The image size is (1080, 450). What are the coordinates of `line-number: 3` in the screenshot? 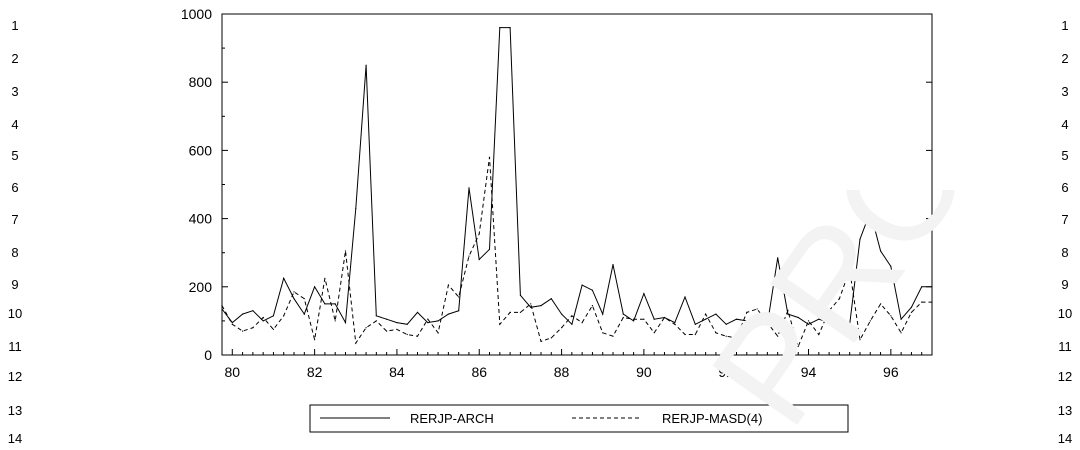 It's located at (15, 91).